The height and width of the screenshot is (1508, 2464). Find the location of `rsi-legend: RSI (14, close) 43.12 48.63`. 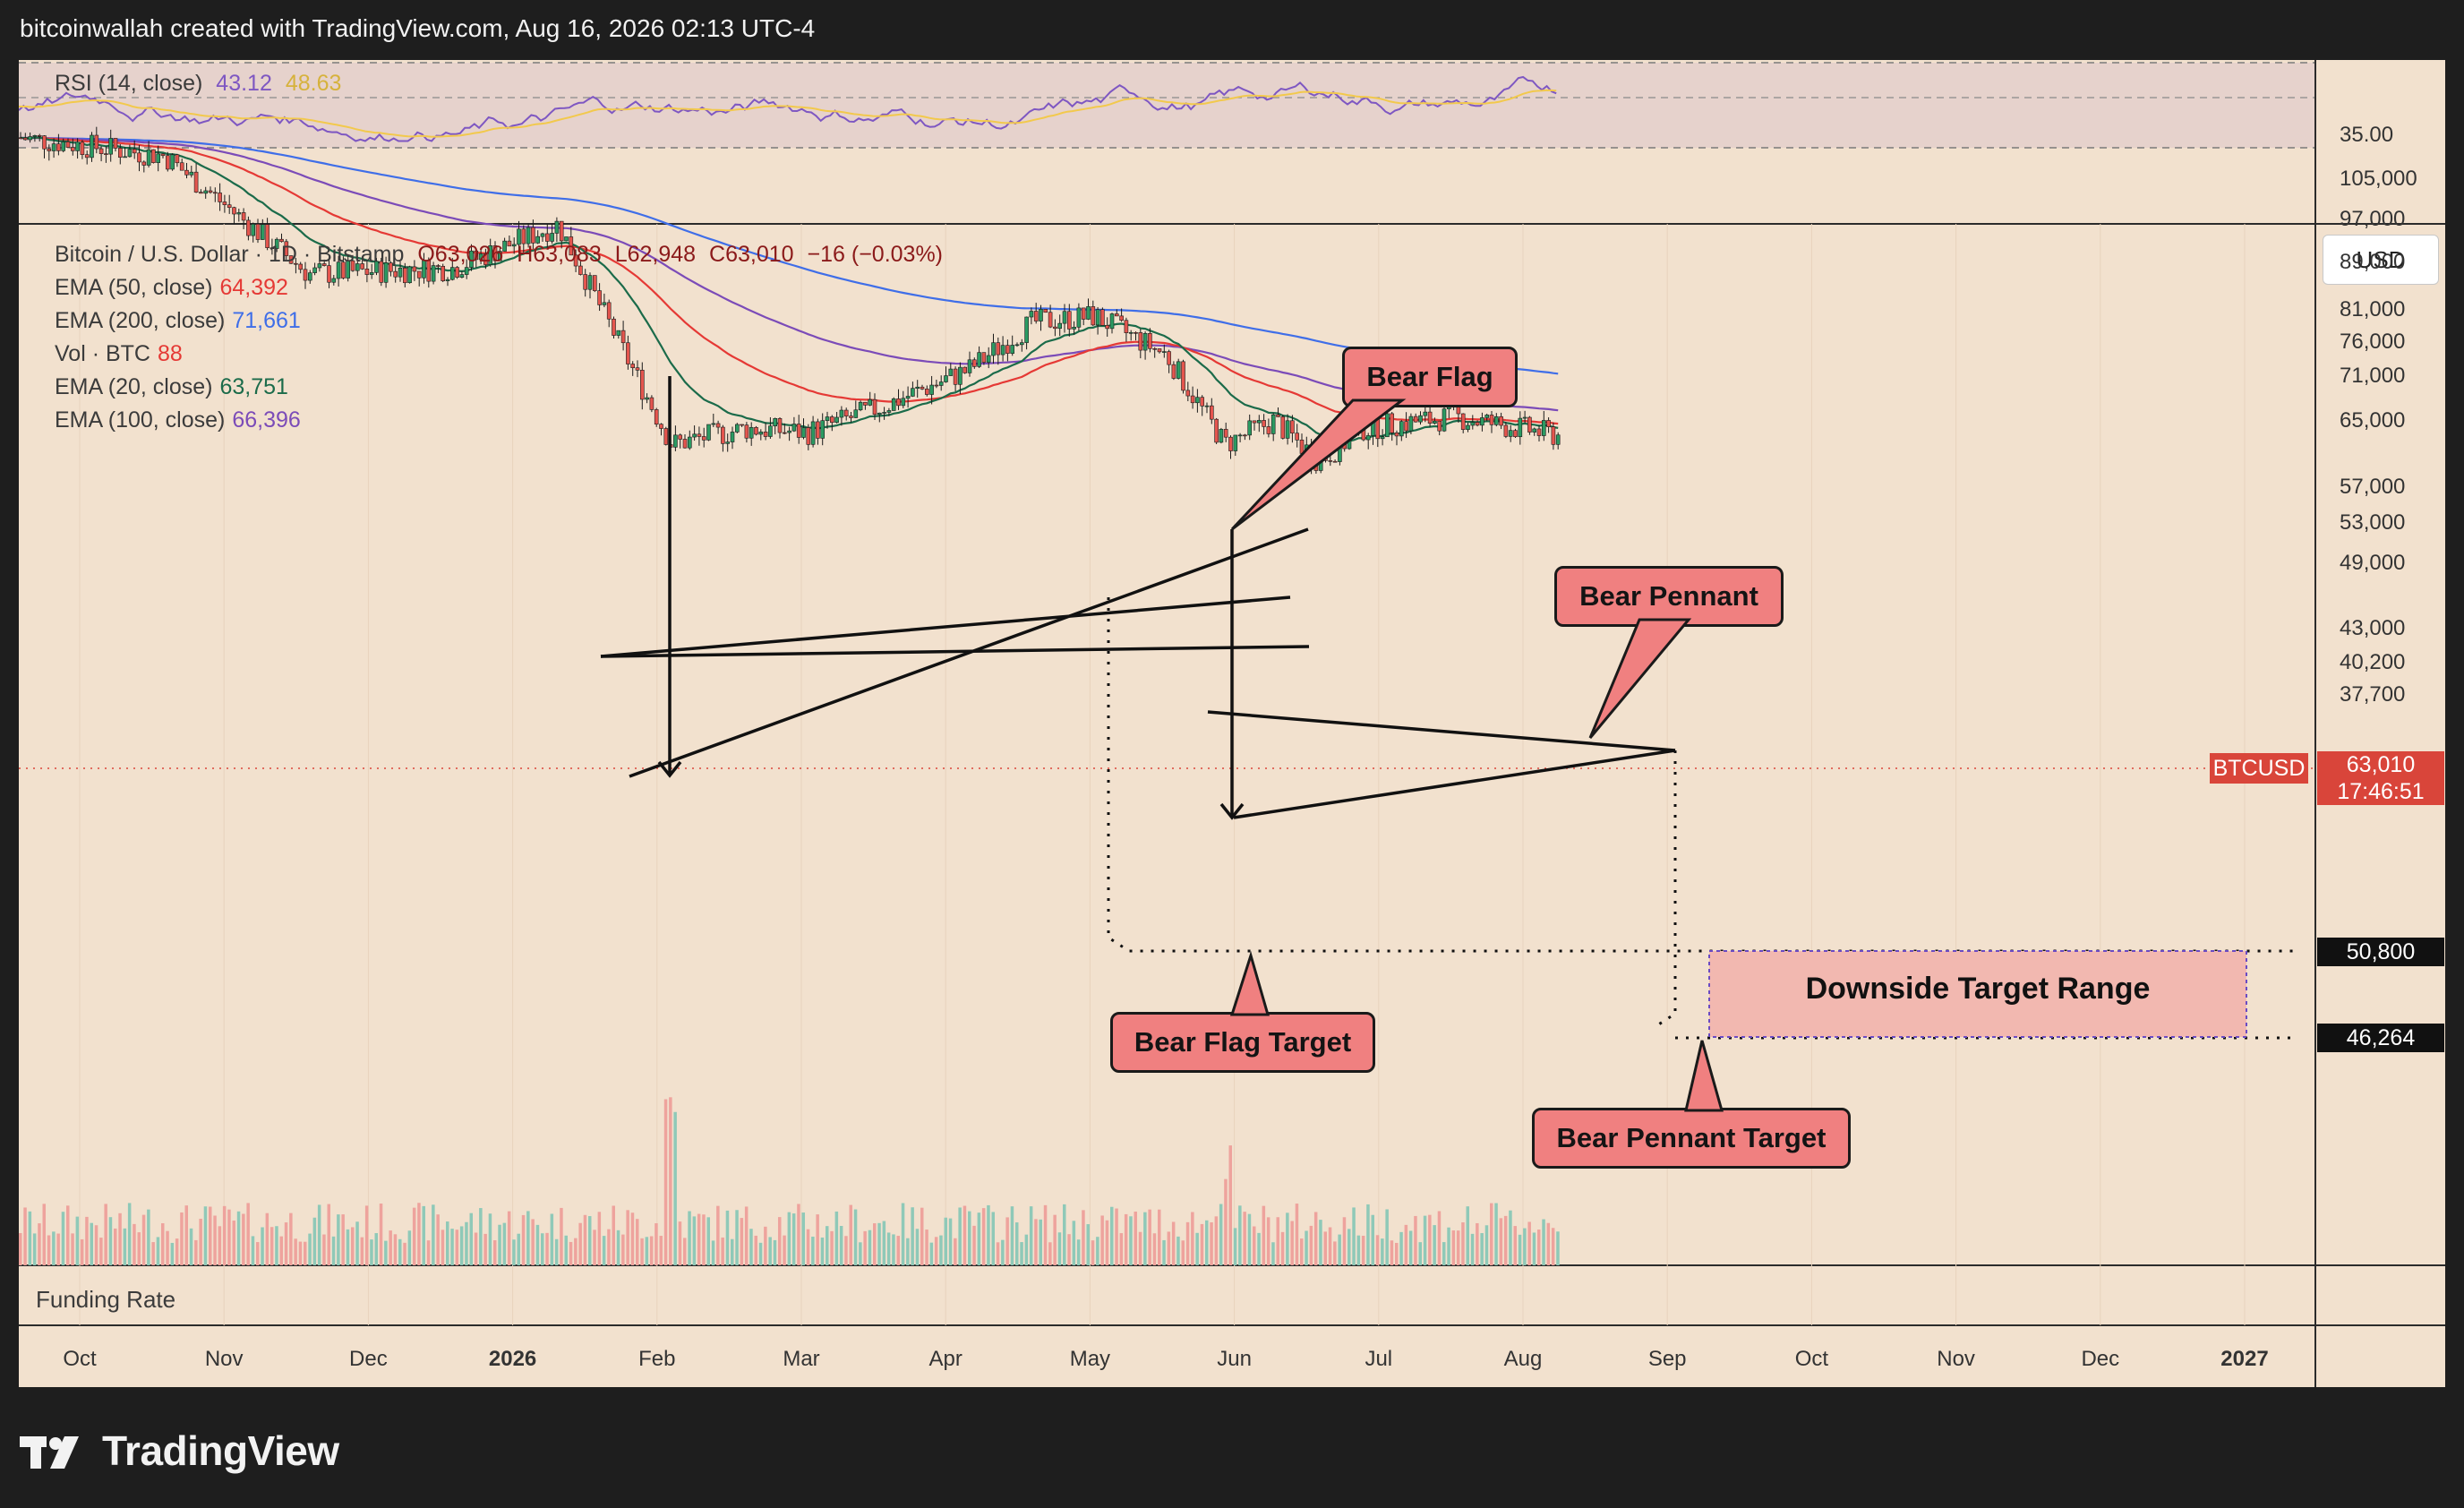

rsi-legend: RSI (14, close) 43.12 48.63 is located at coordinates (198, 83).